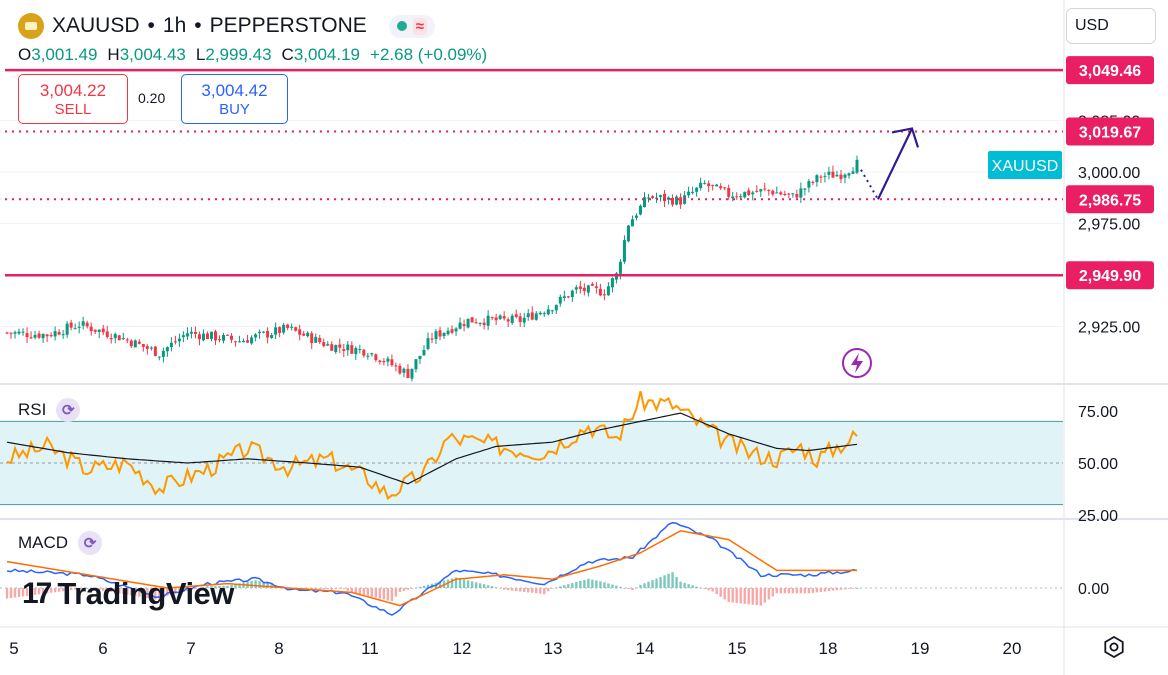 The width and height of the screenshot is (1168, 675). I want to click on sell-price: 3,004.22, so click(73, 90).